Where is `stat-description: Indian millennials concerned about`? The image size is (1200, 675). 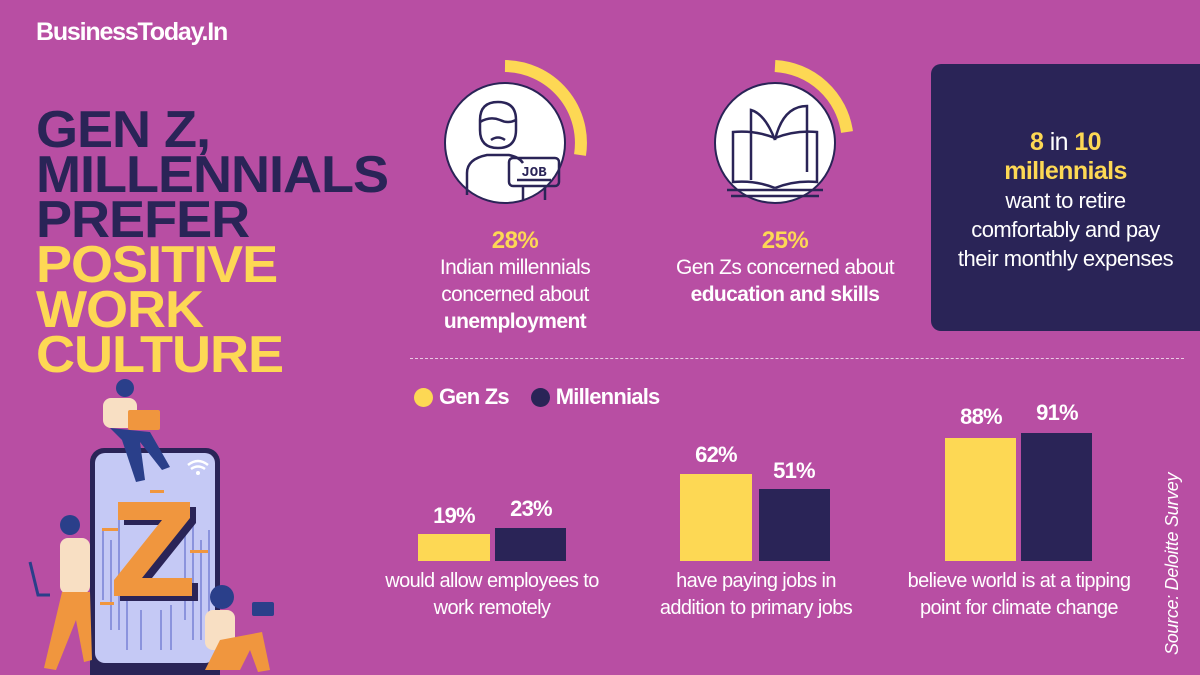 stat-description: Indian millennials concerned about is located at coordinates (515, 281).